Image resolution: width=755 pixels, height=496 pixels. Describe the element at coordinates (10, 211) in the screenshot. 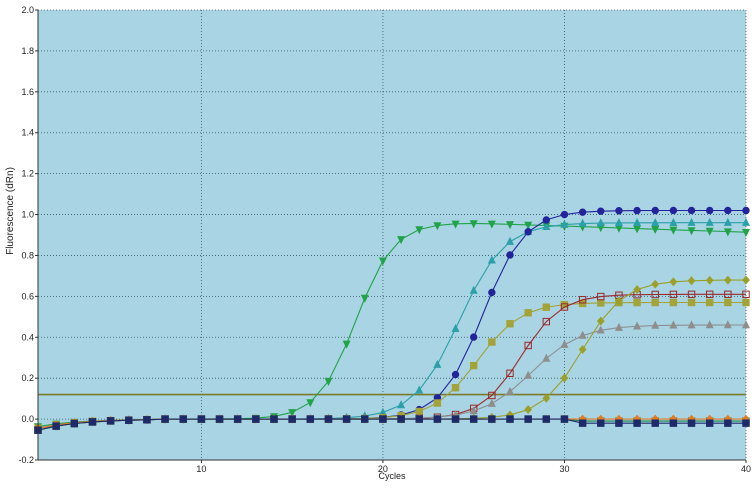

I see `y-axis-label: Fluorescence (dRn)` at that location.